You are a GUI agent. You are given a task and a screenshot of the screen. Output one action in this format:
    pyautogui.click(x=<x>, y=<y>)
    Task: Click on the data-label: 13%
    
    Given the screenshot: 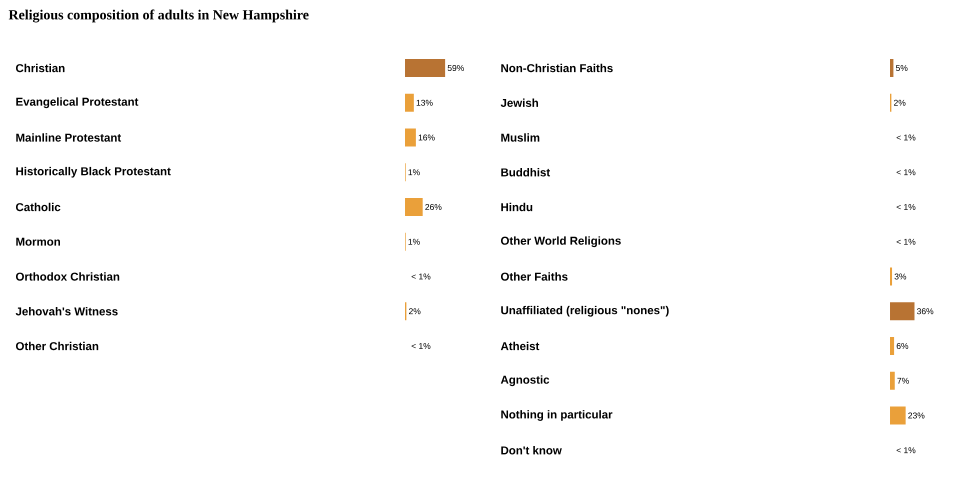 What is the action you would take?
    pyautogui.click(x=424, y=103)
    